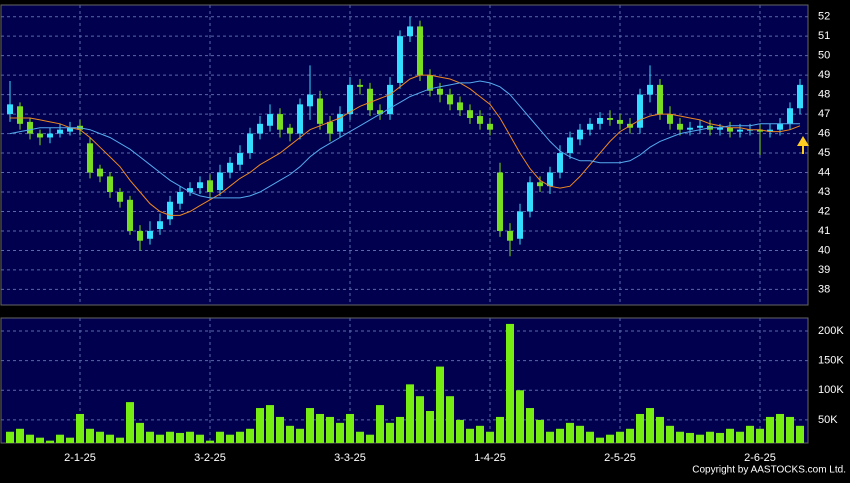 This screenshot has height=483, width=850. I want to click on x-tick-label: 2-6-25, so click(760, 458).